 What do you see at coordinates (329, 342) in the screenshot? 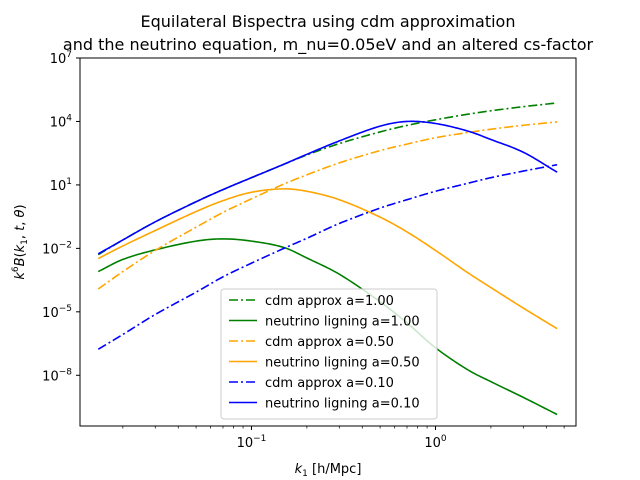
I see `legend-label: cdm approx a=0.50` at bounding box center [329, 342].